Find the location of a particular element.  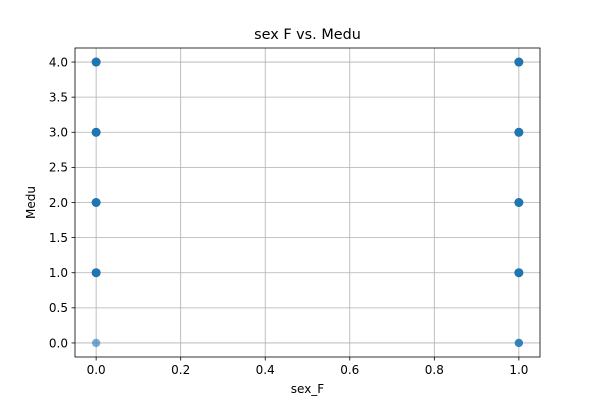

y-tick-label: 4.0 is located at coordinates (58, 62).